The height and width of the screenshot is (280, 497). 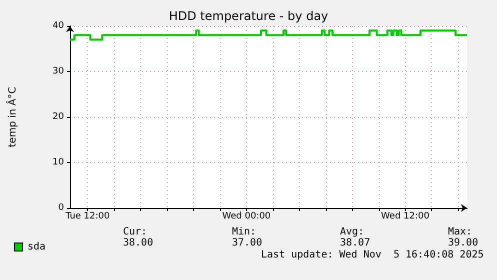 What do you see at coordinates (58, 163) in the screenshot?
I see `y-tick-label: 10` at bounding box center [58, 163].